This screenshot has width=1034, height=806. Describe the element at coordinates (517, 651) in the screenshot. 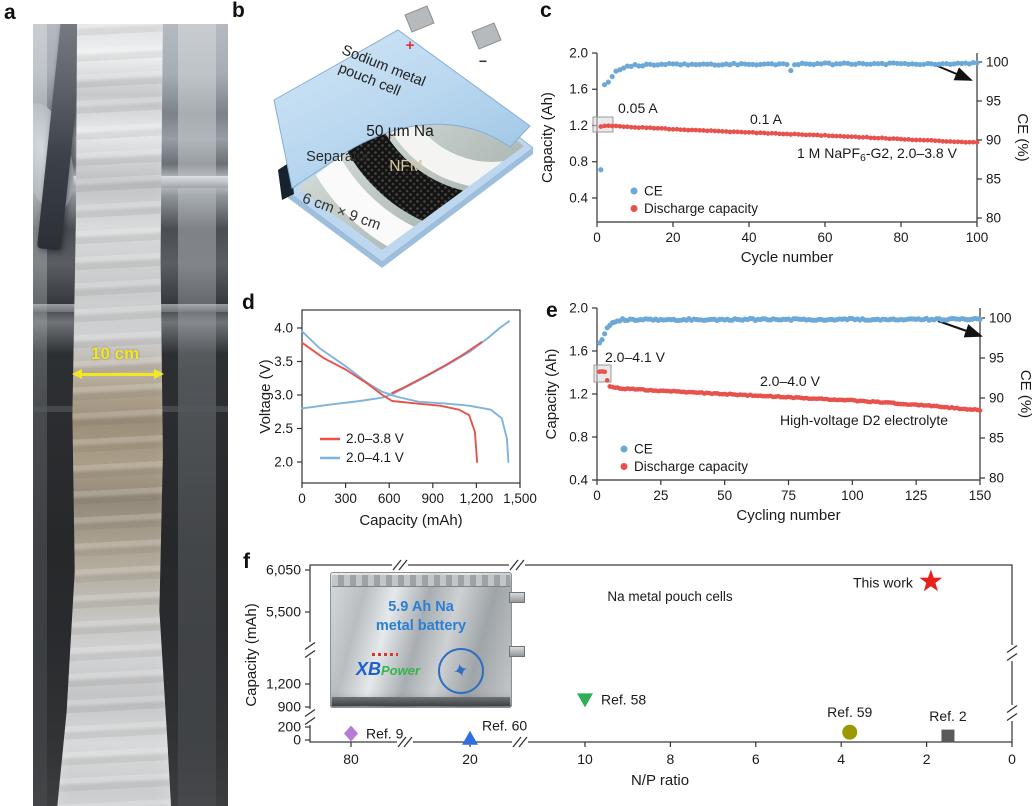

I see `inset-cell-tab-bottom` at that location.